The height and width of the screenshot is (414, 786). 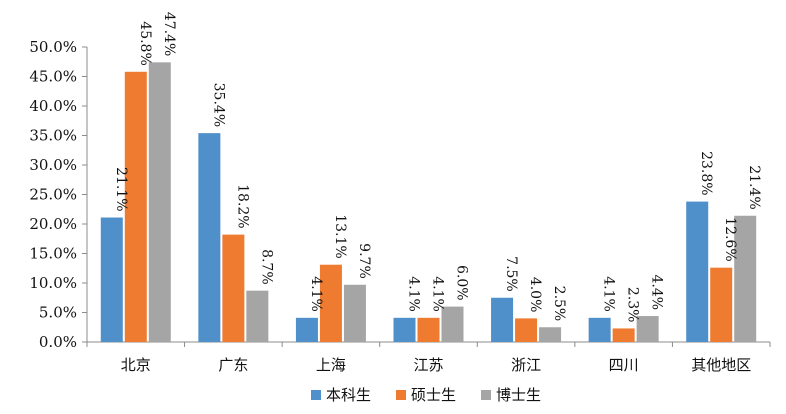 I want to click on legend: 本科生 硕士生 博士生, so click(x=426, y=395).